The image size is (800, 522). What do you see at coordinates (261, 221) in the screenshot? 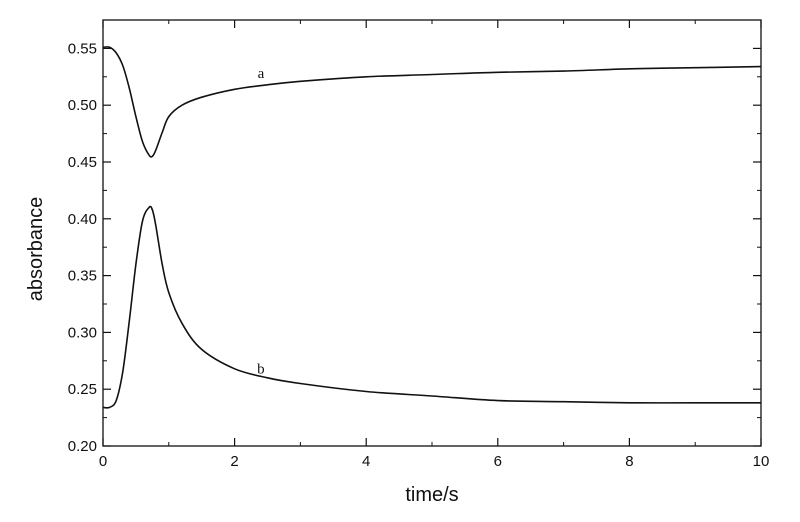
I see `curve-labels: ab` at bounding box center [261, 221].